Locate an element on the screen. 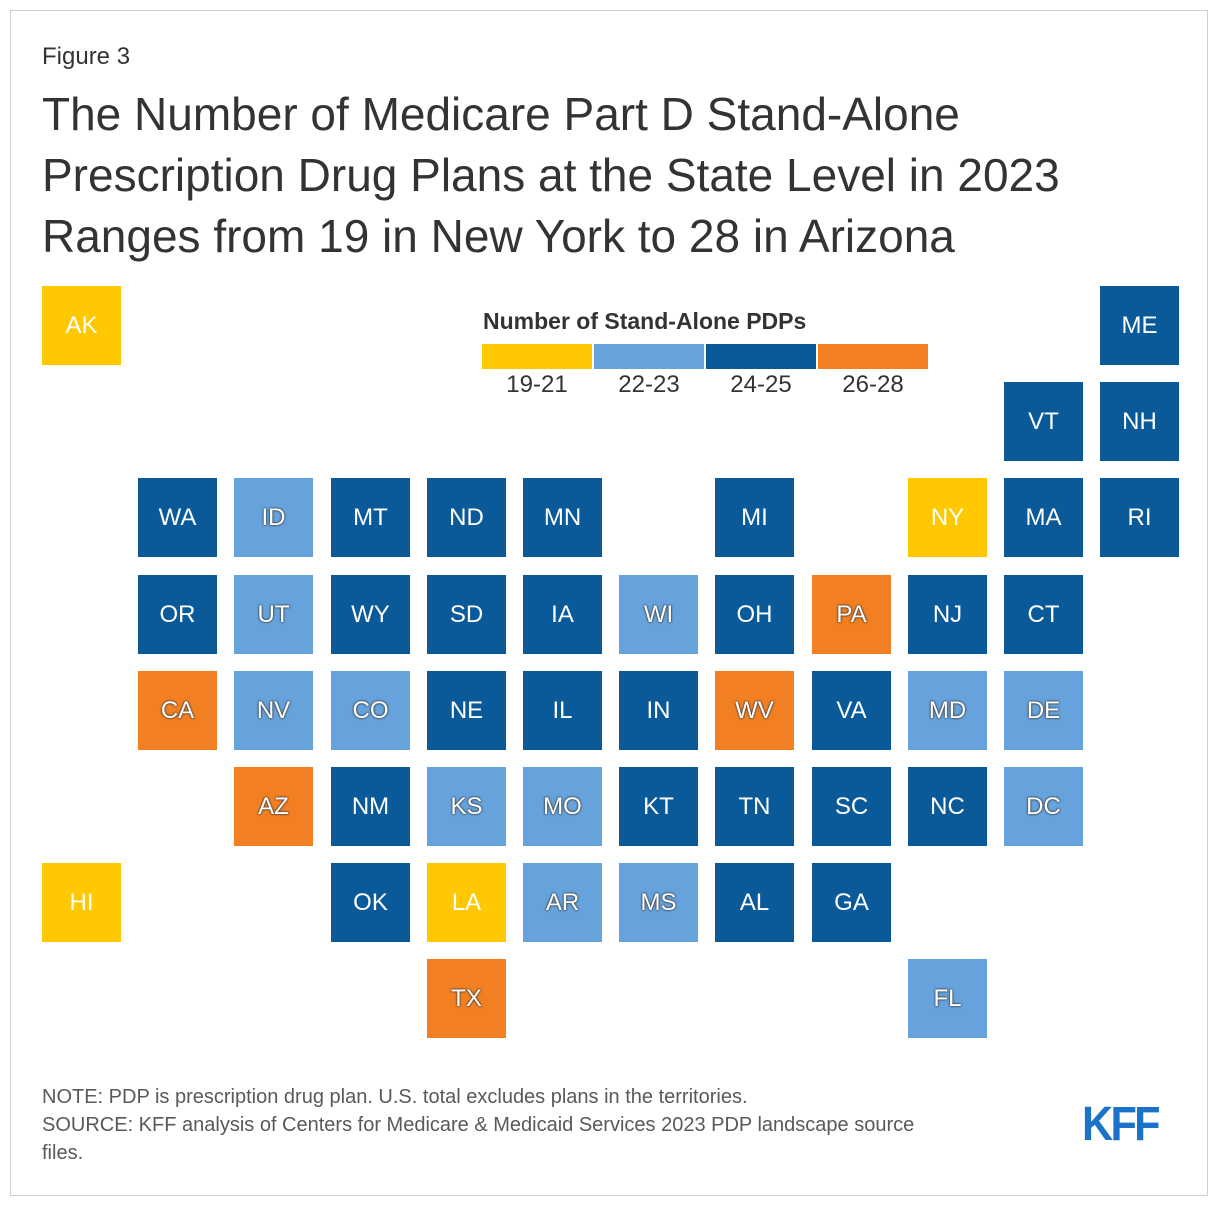 Image resolution: width=1220 pixels, height=1208 pixels. source-line-cont: files. is located at coordinates (63, 1153).